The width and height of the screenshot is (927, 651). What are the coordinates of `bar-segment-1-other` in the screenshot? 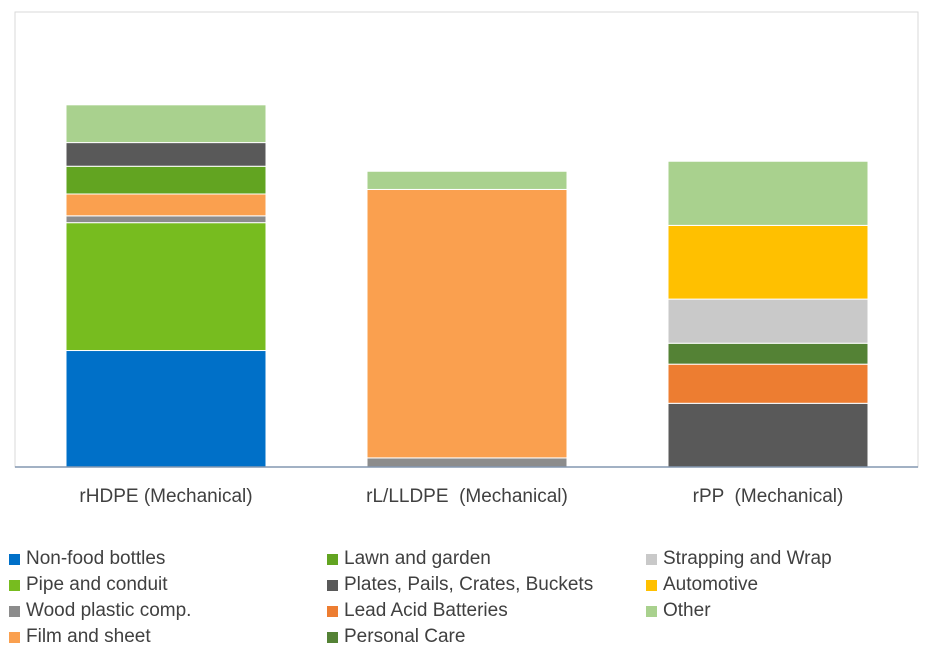 It's located at (166, 124).